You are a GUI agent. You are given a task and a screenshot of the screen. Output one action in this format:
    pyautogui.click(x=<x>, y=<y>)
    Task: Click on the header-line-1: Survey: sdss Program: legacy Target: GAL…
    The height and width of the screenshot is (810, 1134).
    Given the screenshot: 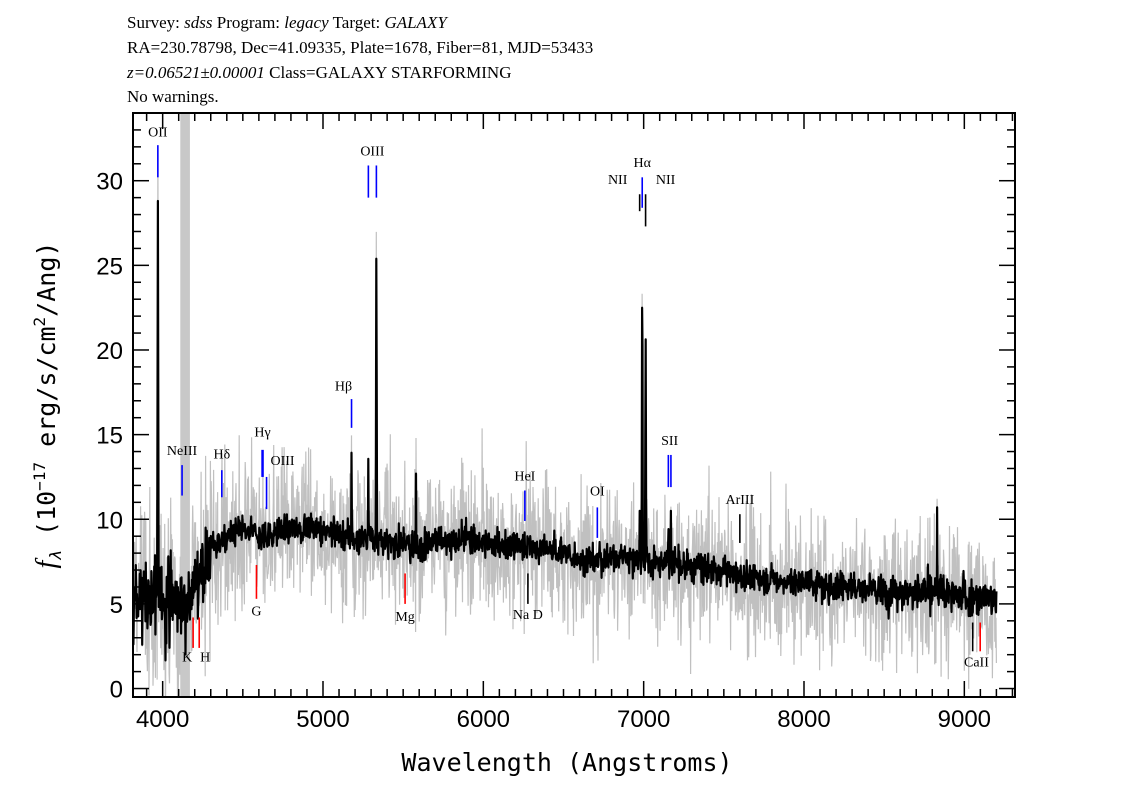 What is the action you would take?
    pyautogui.click(x=287, y=22)
    